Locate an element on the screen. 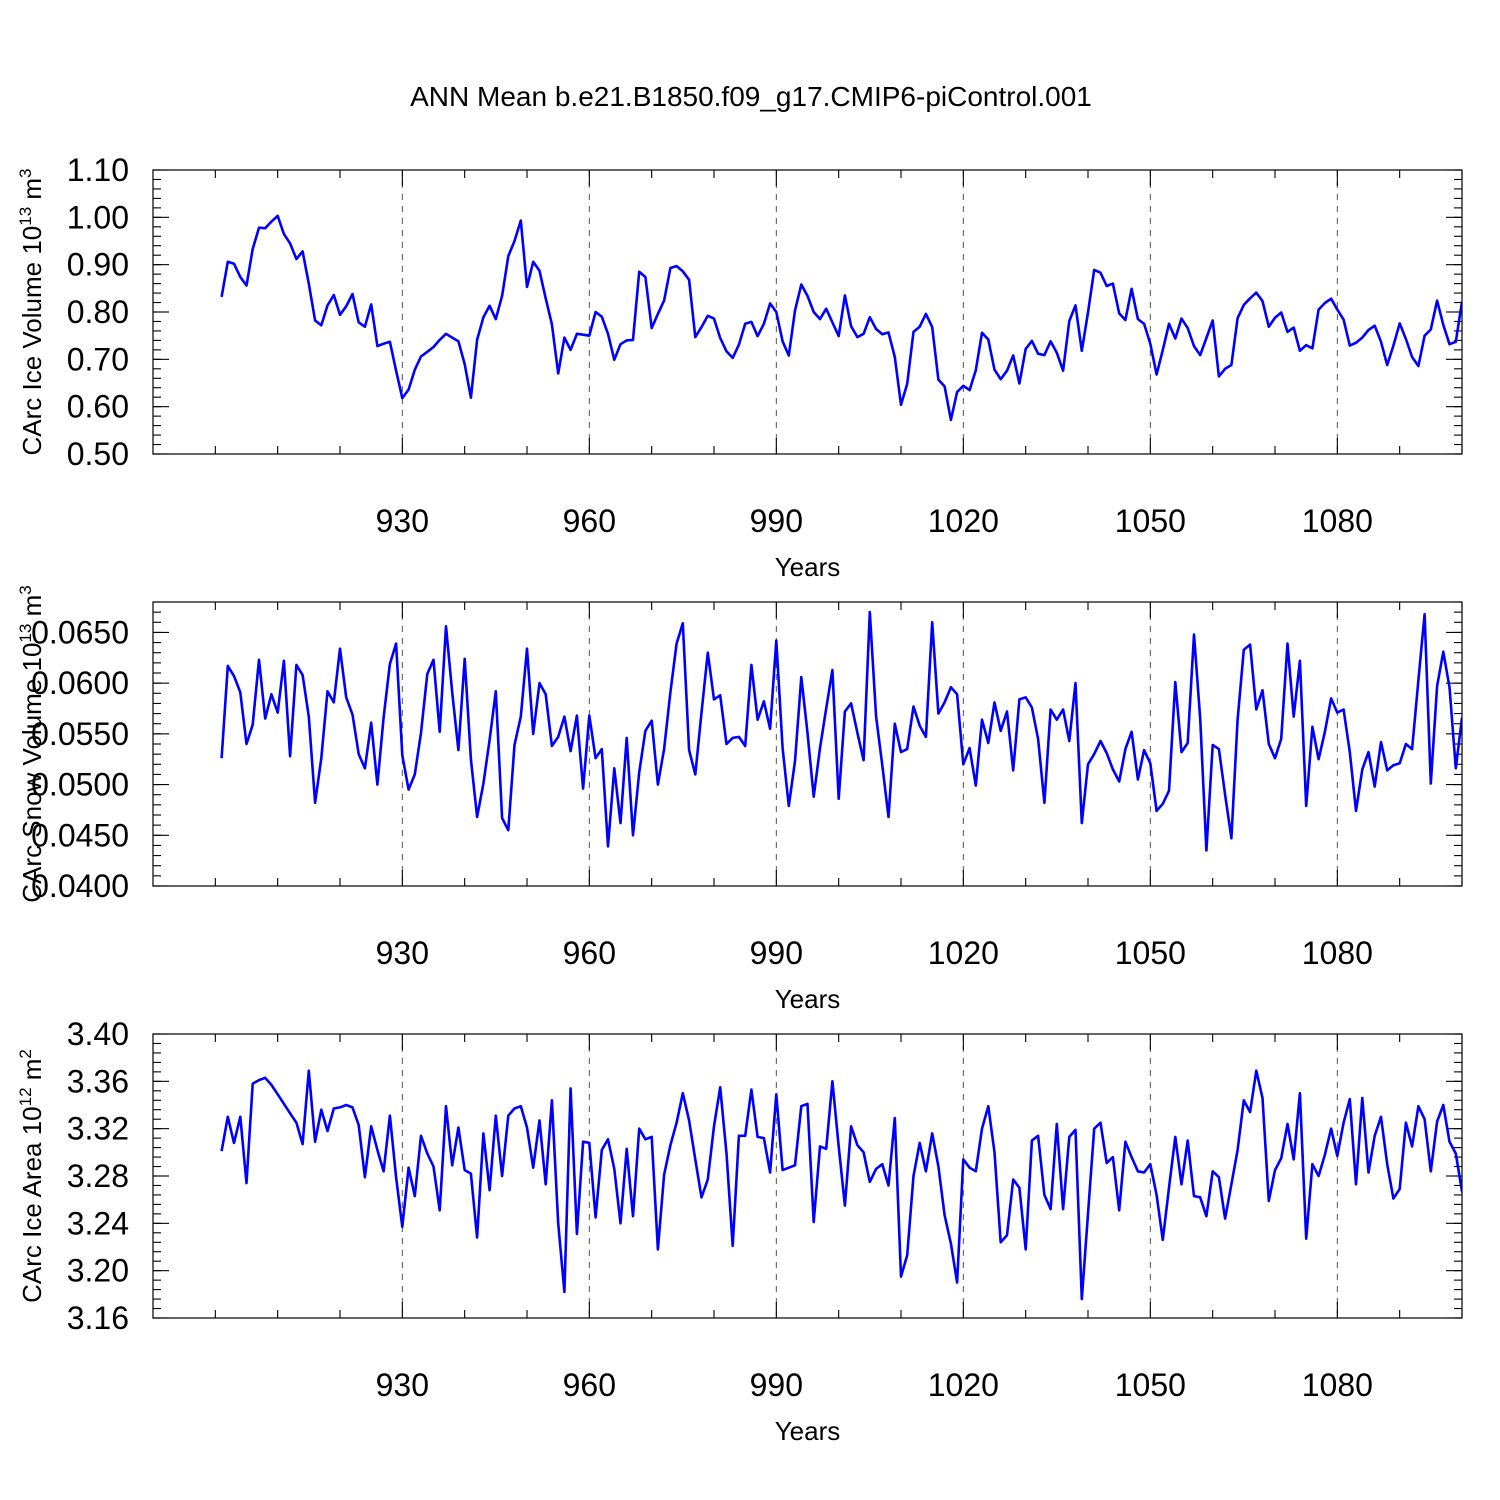  y-tick-label: 0.0600 is located at coordinates (80, 683).